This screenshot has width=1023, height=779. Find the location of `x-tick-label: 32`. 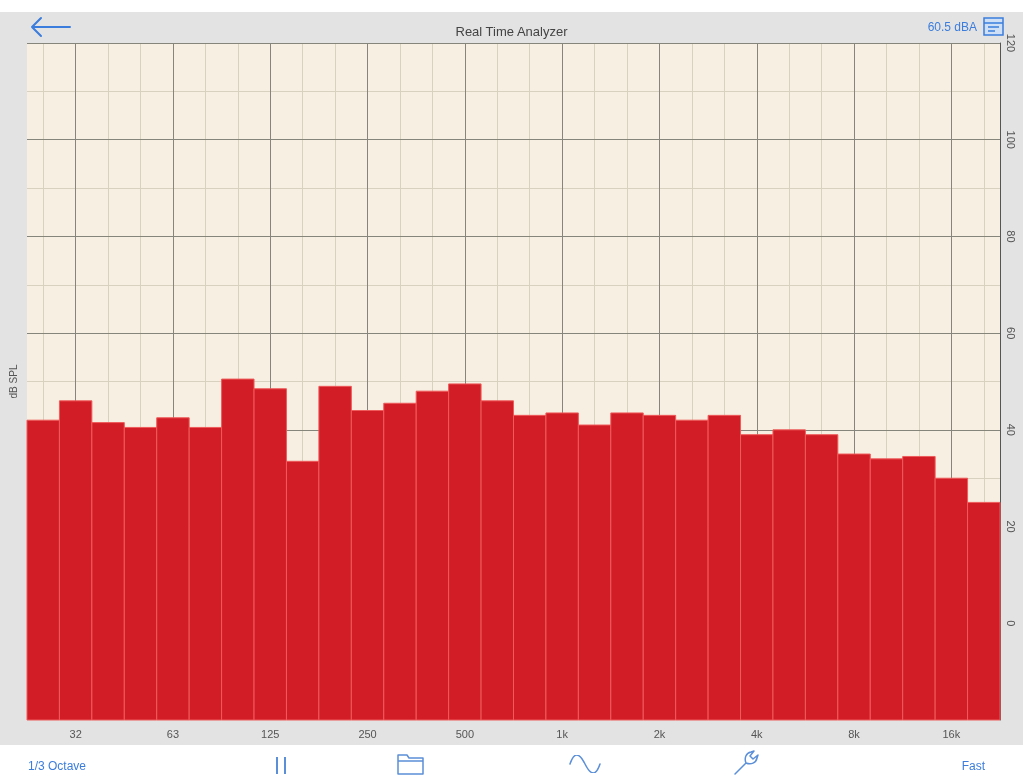

x-tick-label: 32 is located at coordinates (75, 733).